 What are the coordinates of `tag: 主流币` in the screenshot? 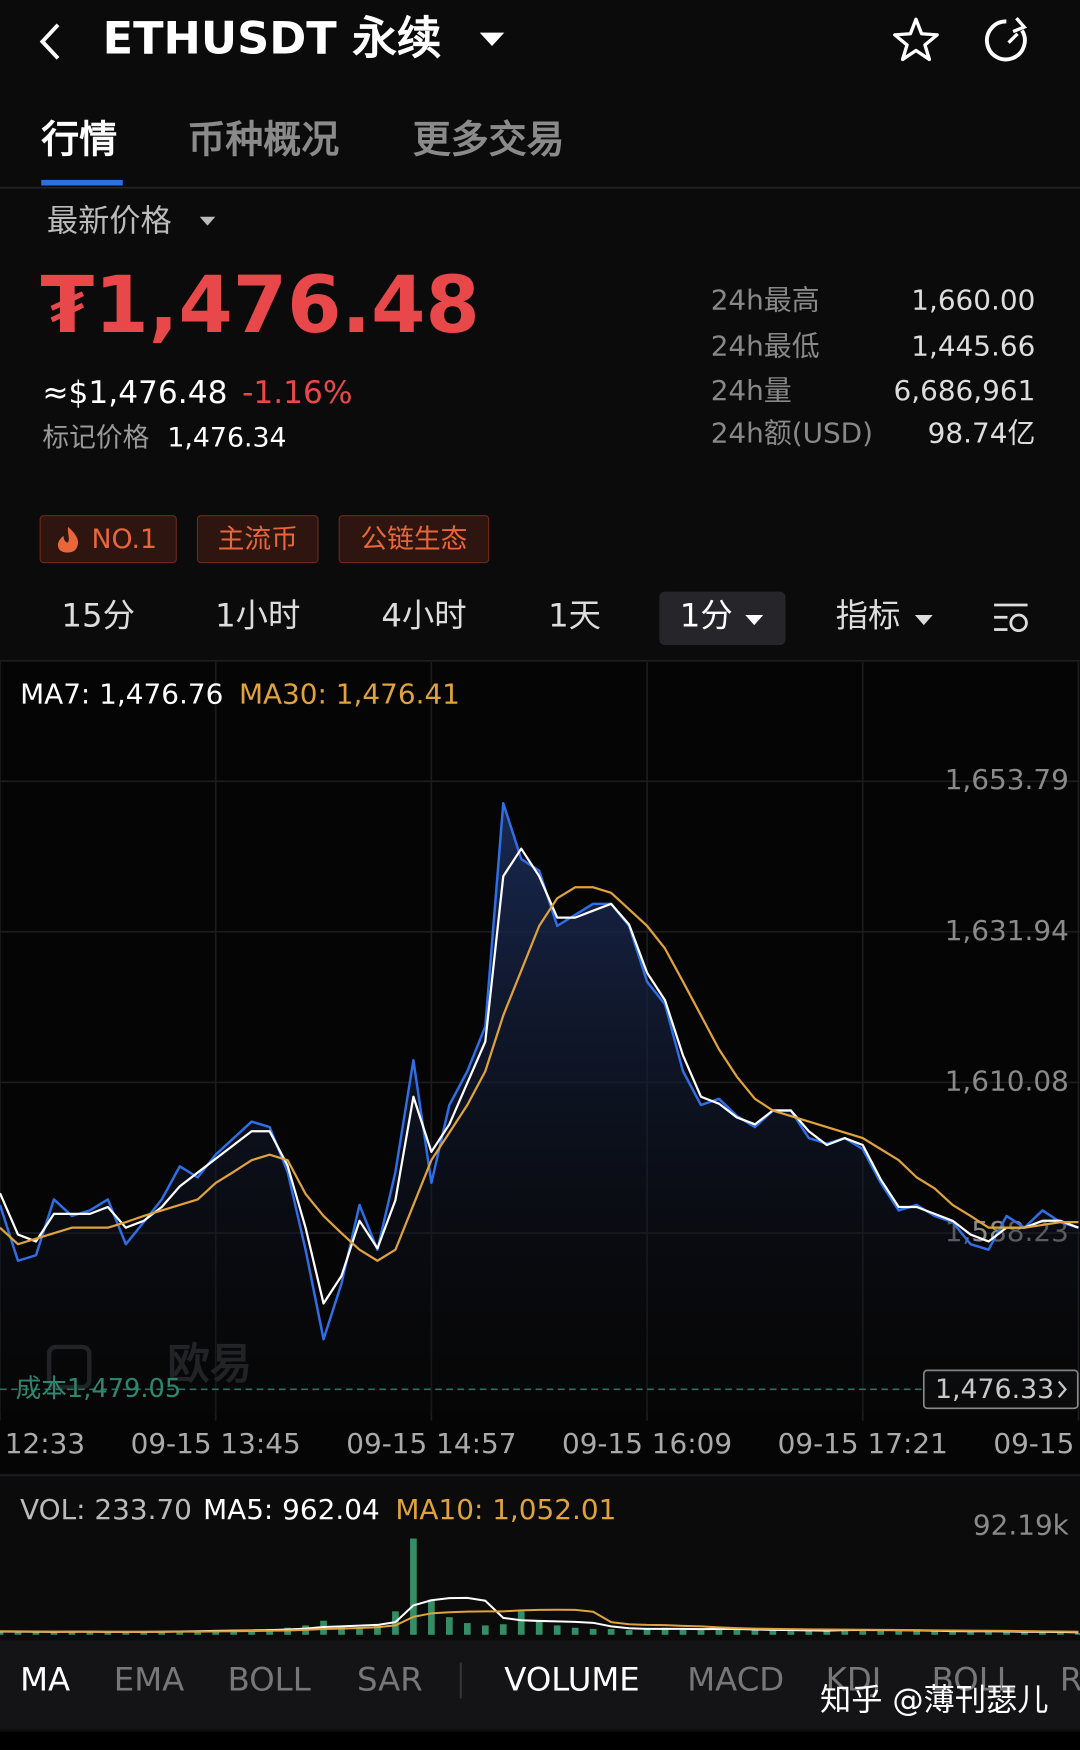 It's located at (258, 539).